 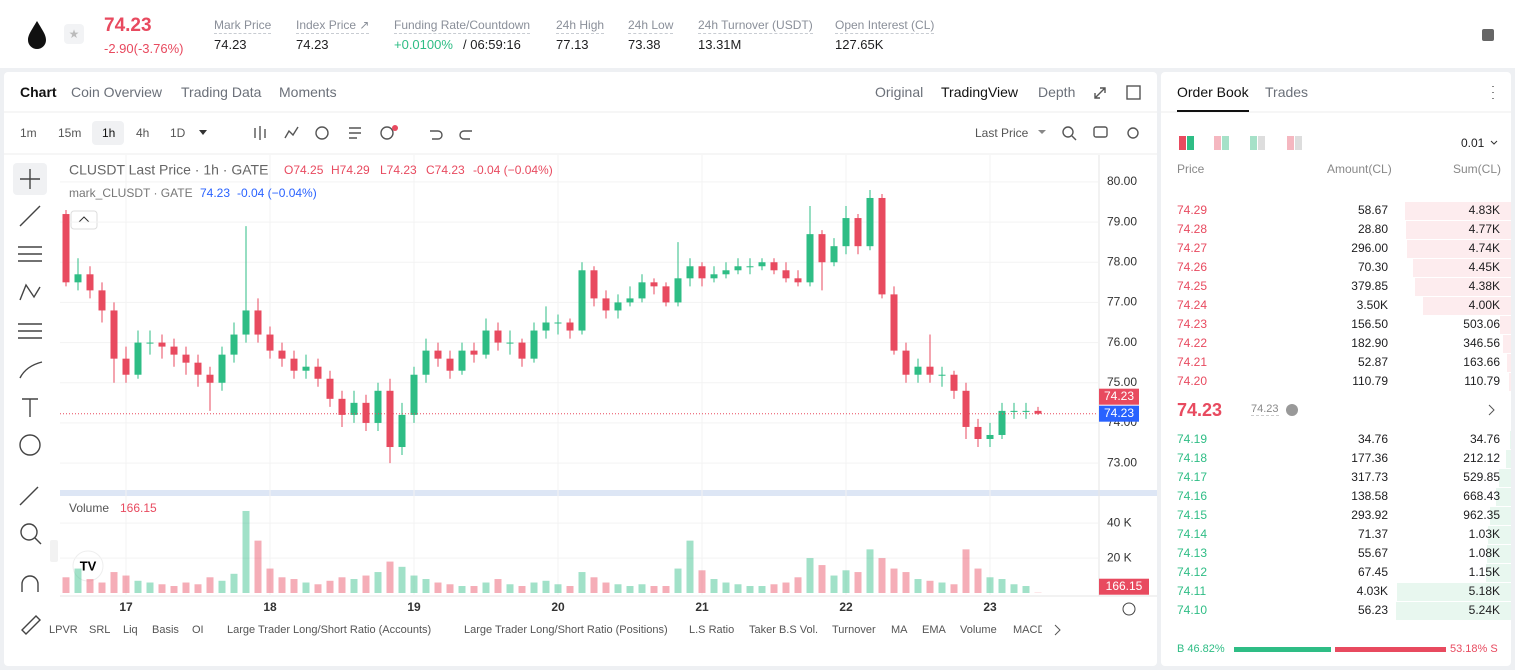 What do you see at coordinates (165, 630) in the screenshot?
I see `indicator: Basis` at bounding box center [165, 630].